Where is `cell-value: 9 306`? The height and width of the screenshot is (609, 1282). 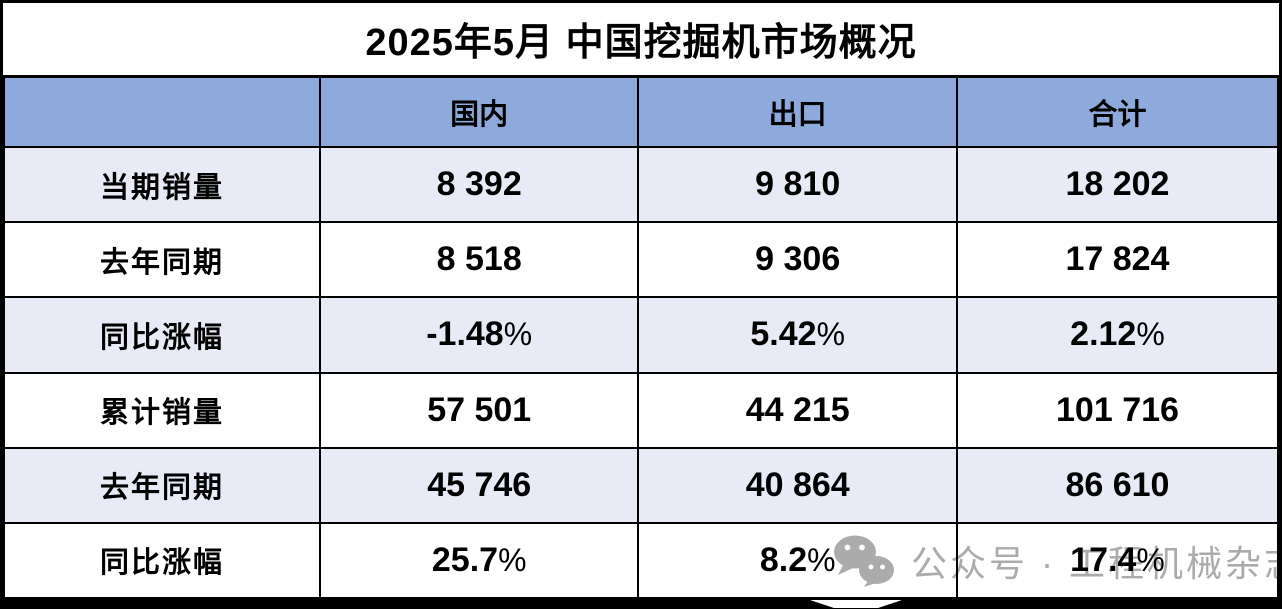 cell-value: 9 306 is located at coordinates (797, 260).